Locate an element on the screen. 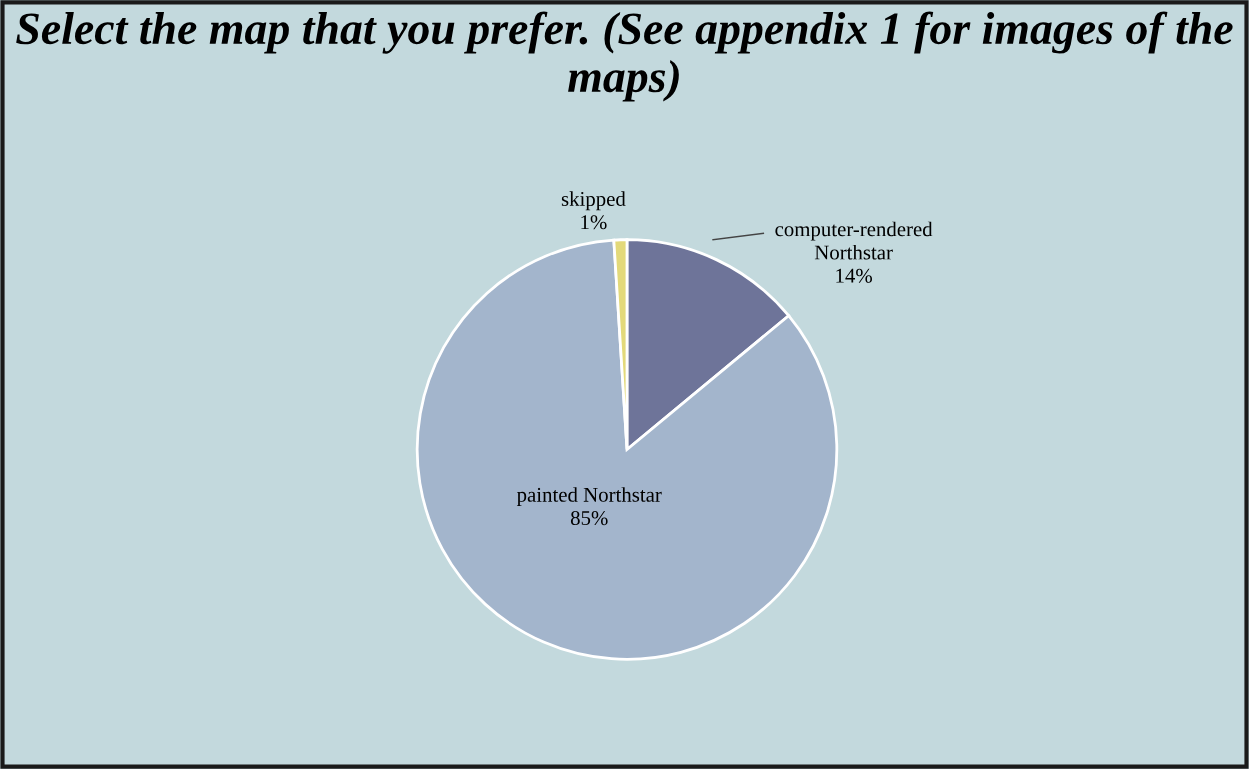 This screenshot has width=1249, height=769. data-label: 1% is located at coordinates (594, 222).